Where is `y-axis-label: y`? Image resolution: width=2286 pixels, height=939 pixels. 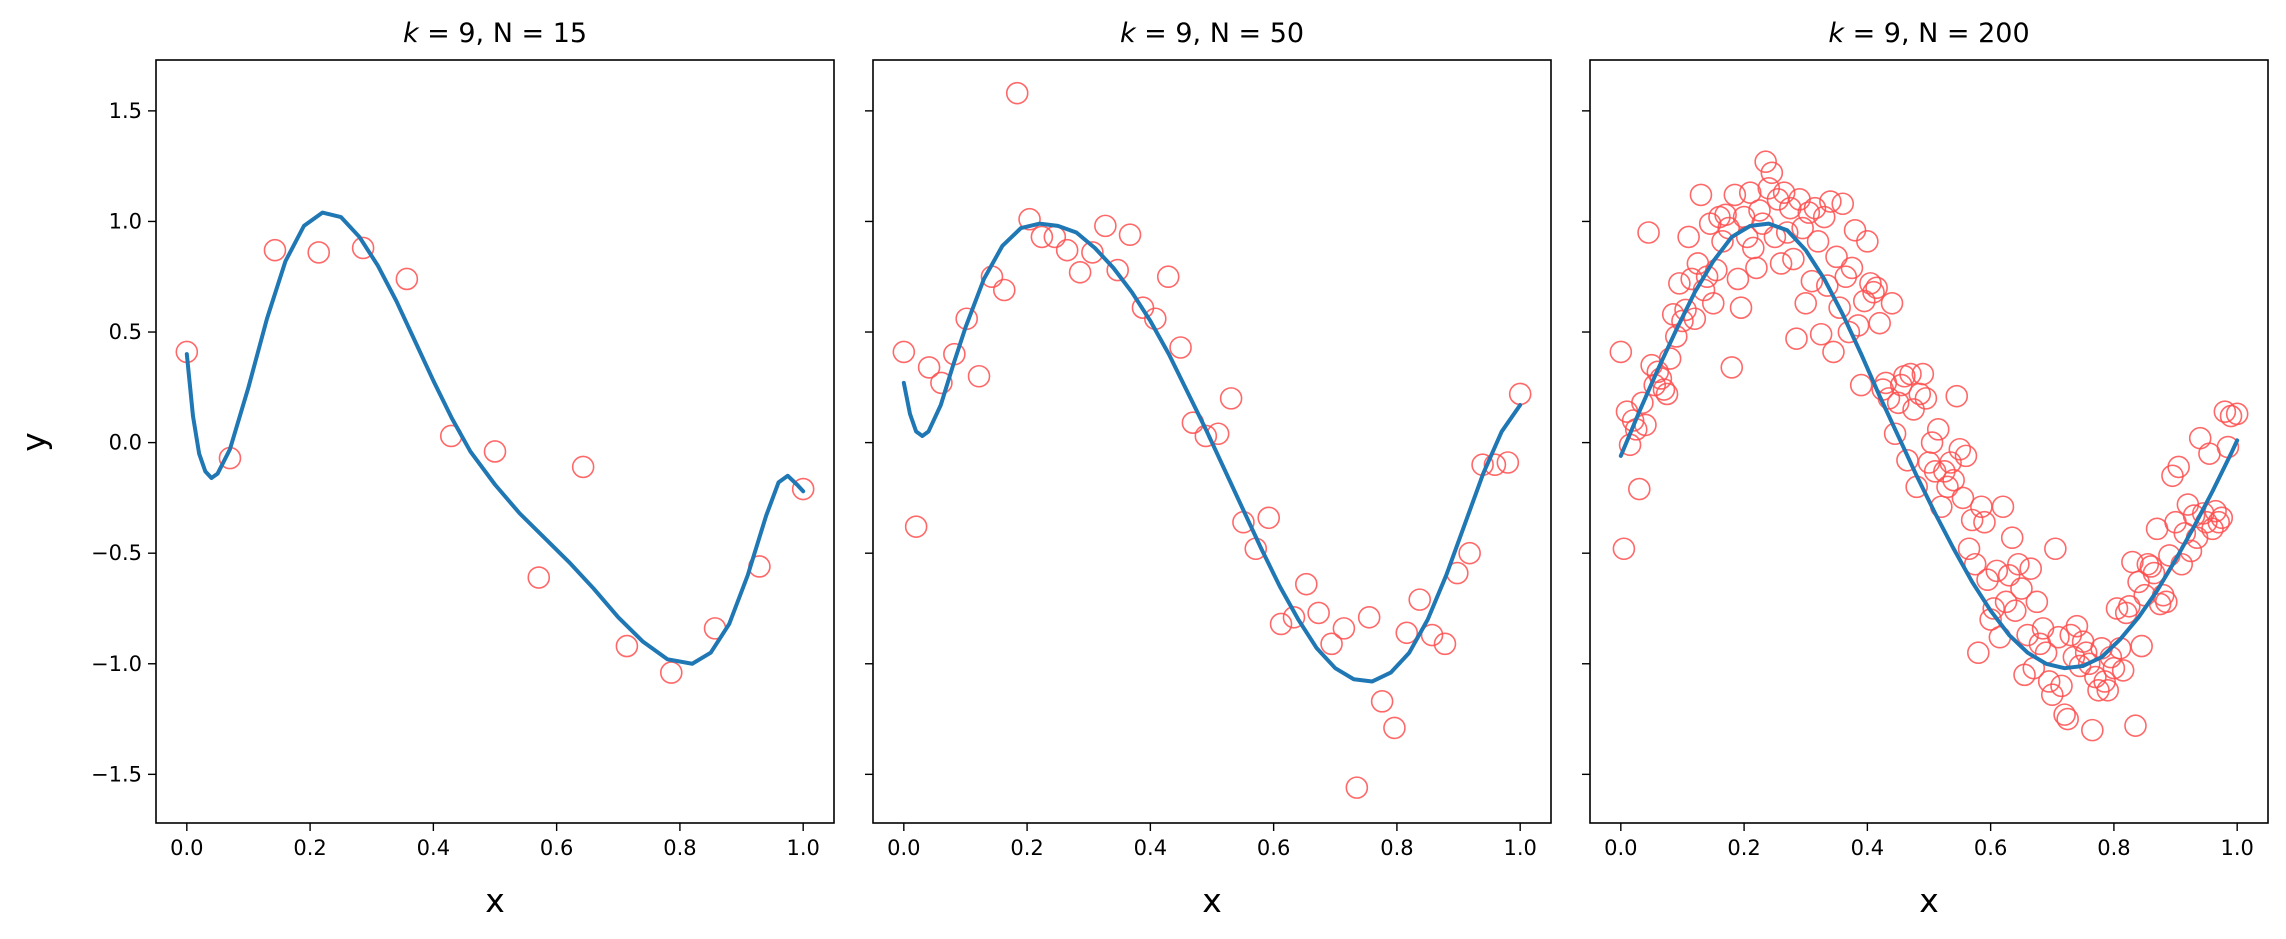 y-axis-label: y is located at coordinates (33, 442).